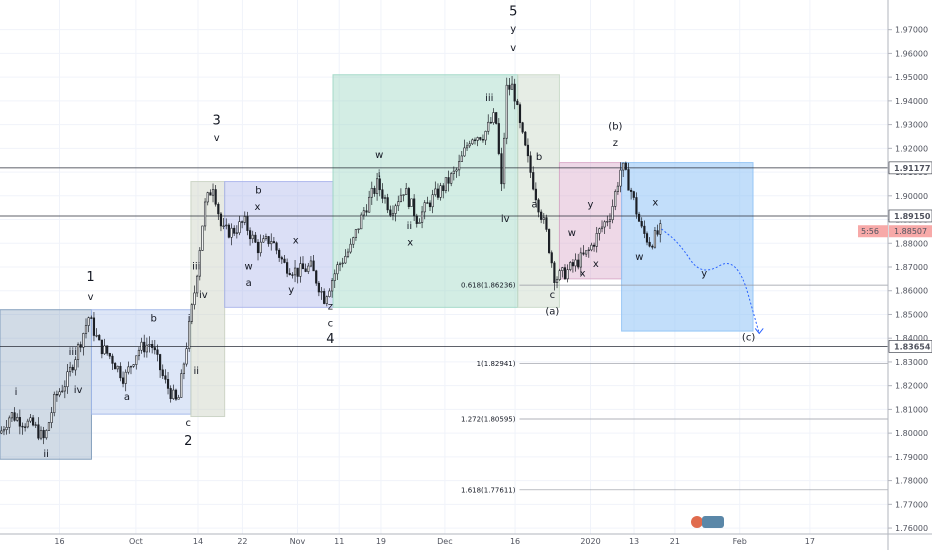  I want to click on wave-label: x, so click(296, 240).